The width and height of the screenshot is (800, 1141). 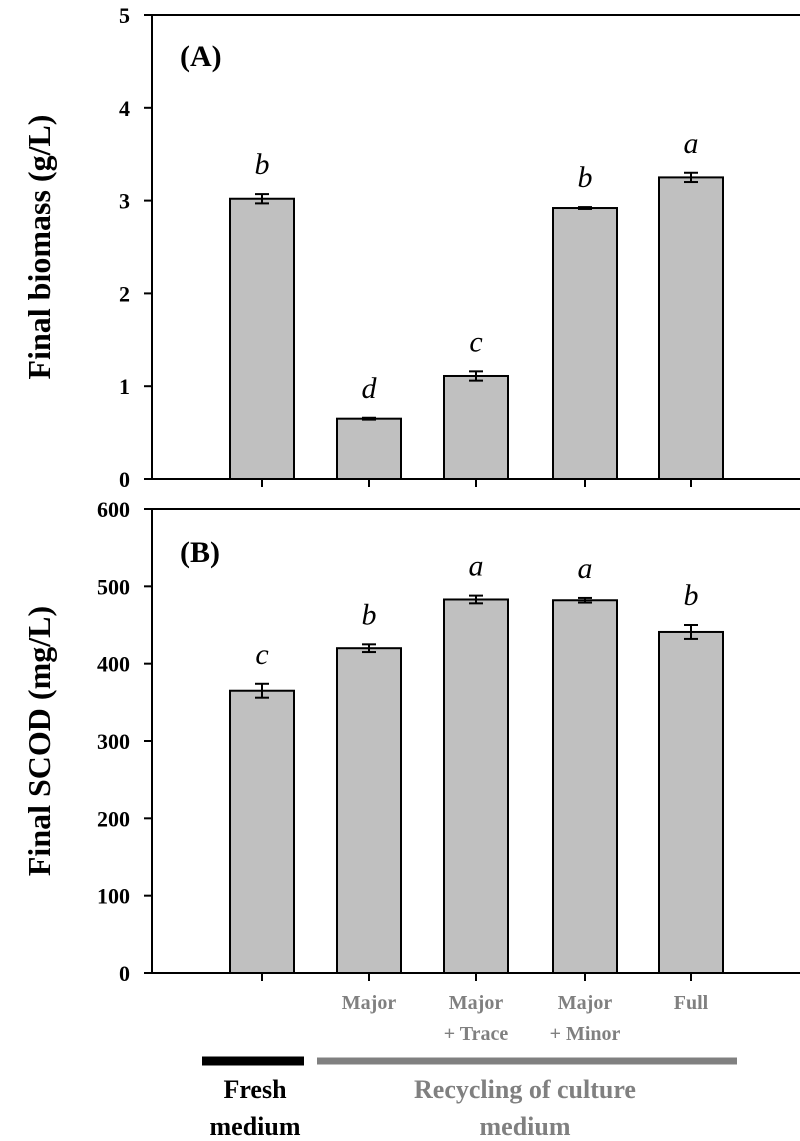 I want to click on category-label-major-minor-line1: Major, so click(x=585, y=1003).